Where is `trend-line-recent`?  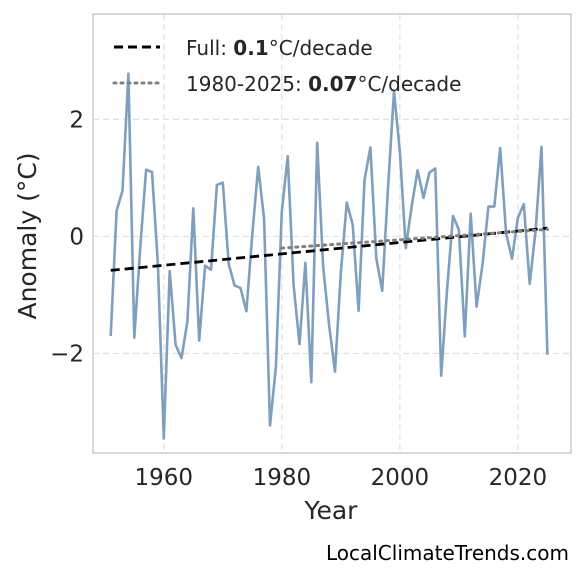
trend-line-recent is located at coordinates (414, 238).